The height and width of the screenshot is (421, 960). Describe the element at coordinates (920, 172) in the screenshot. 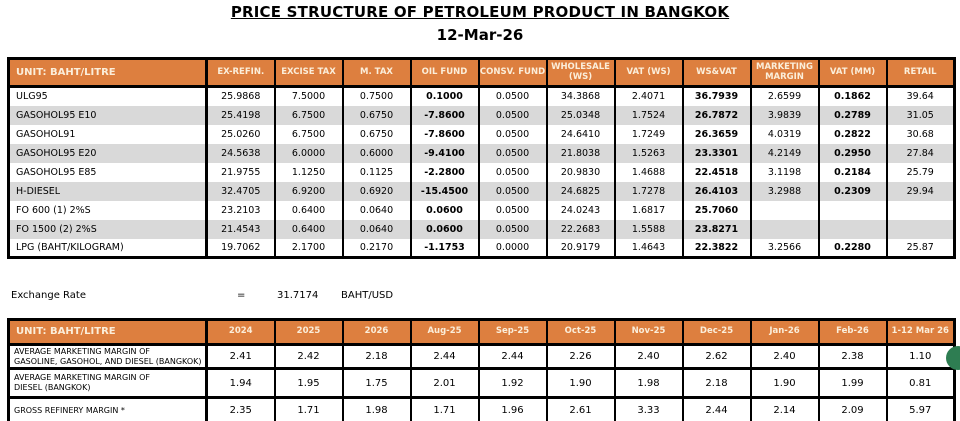

I see `value-cell: 25.79` at that location.